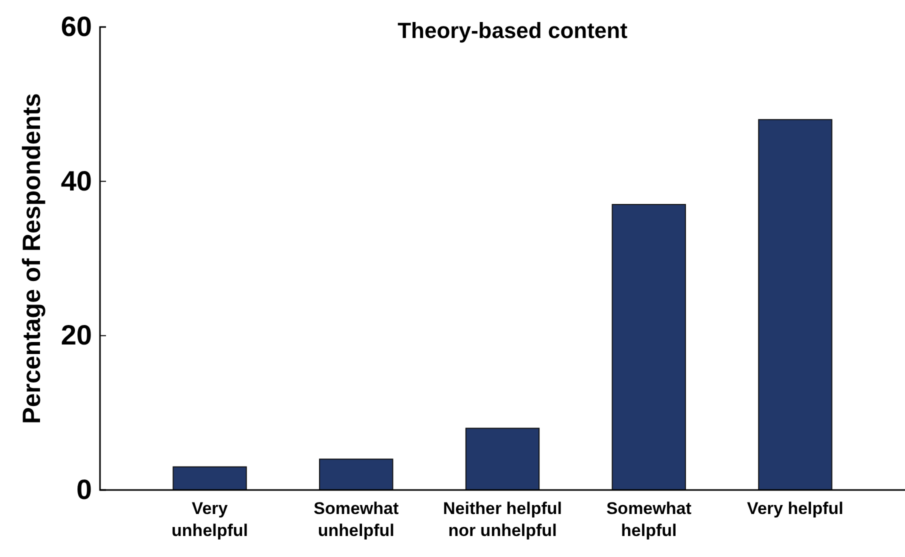  What do you see at coordinates (513, 30) in the screenshot?
I see `chart-title: Theory-based content` at bounding box center [513, 30].